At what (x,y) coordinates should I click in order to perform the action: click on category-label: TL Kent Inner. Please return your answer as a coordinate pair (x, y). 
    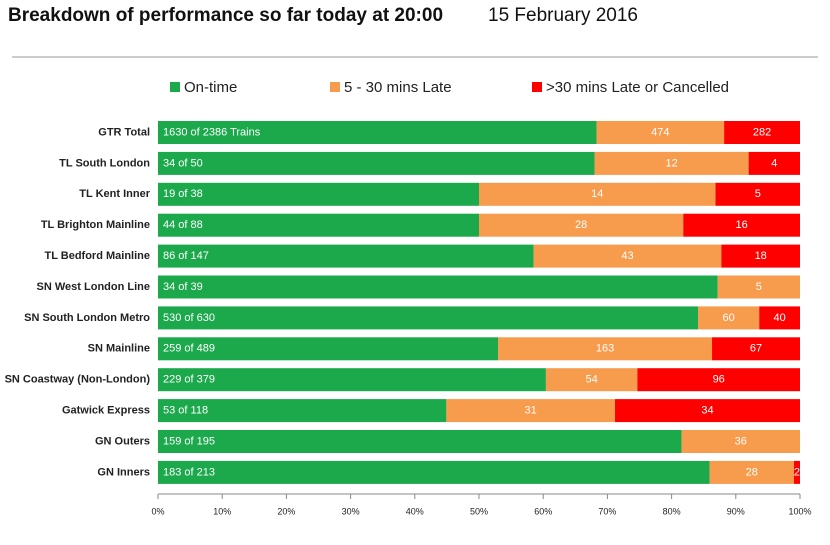
    Looking at the image, I should click on (114, 194).